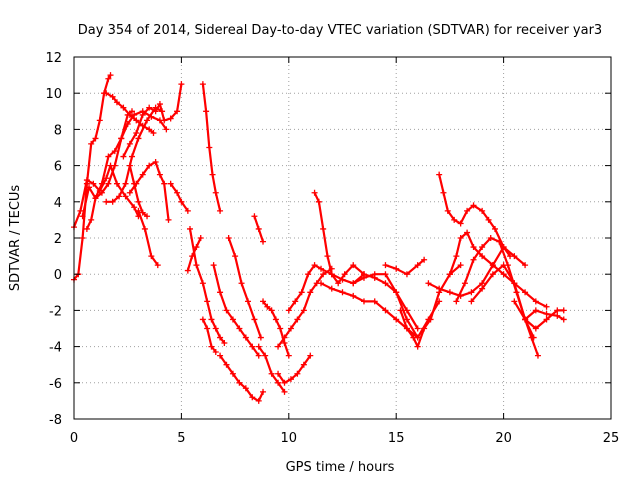  Describe the element at coordinates (396, 438) in the screenshot. I see `x-tick-label: 15` at that location.